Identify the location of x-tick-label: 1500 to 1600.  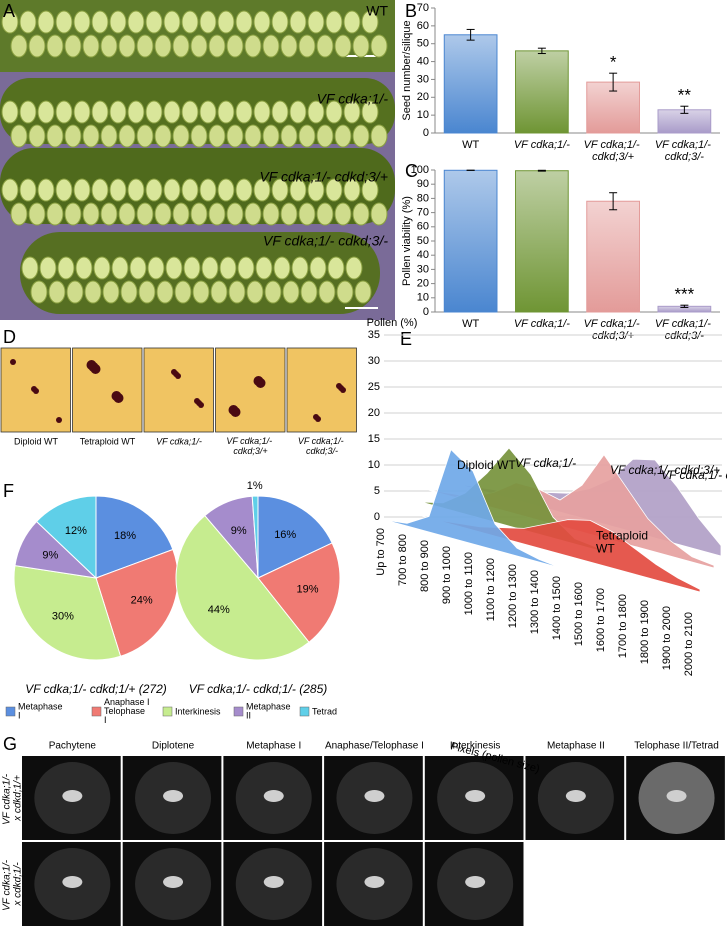
(579, 614).